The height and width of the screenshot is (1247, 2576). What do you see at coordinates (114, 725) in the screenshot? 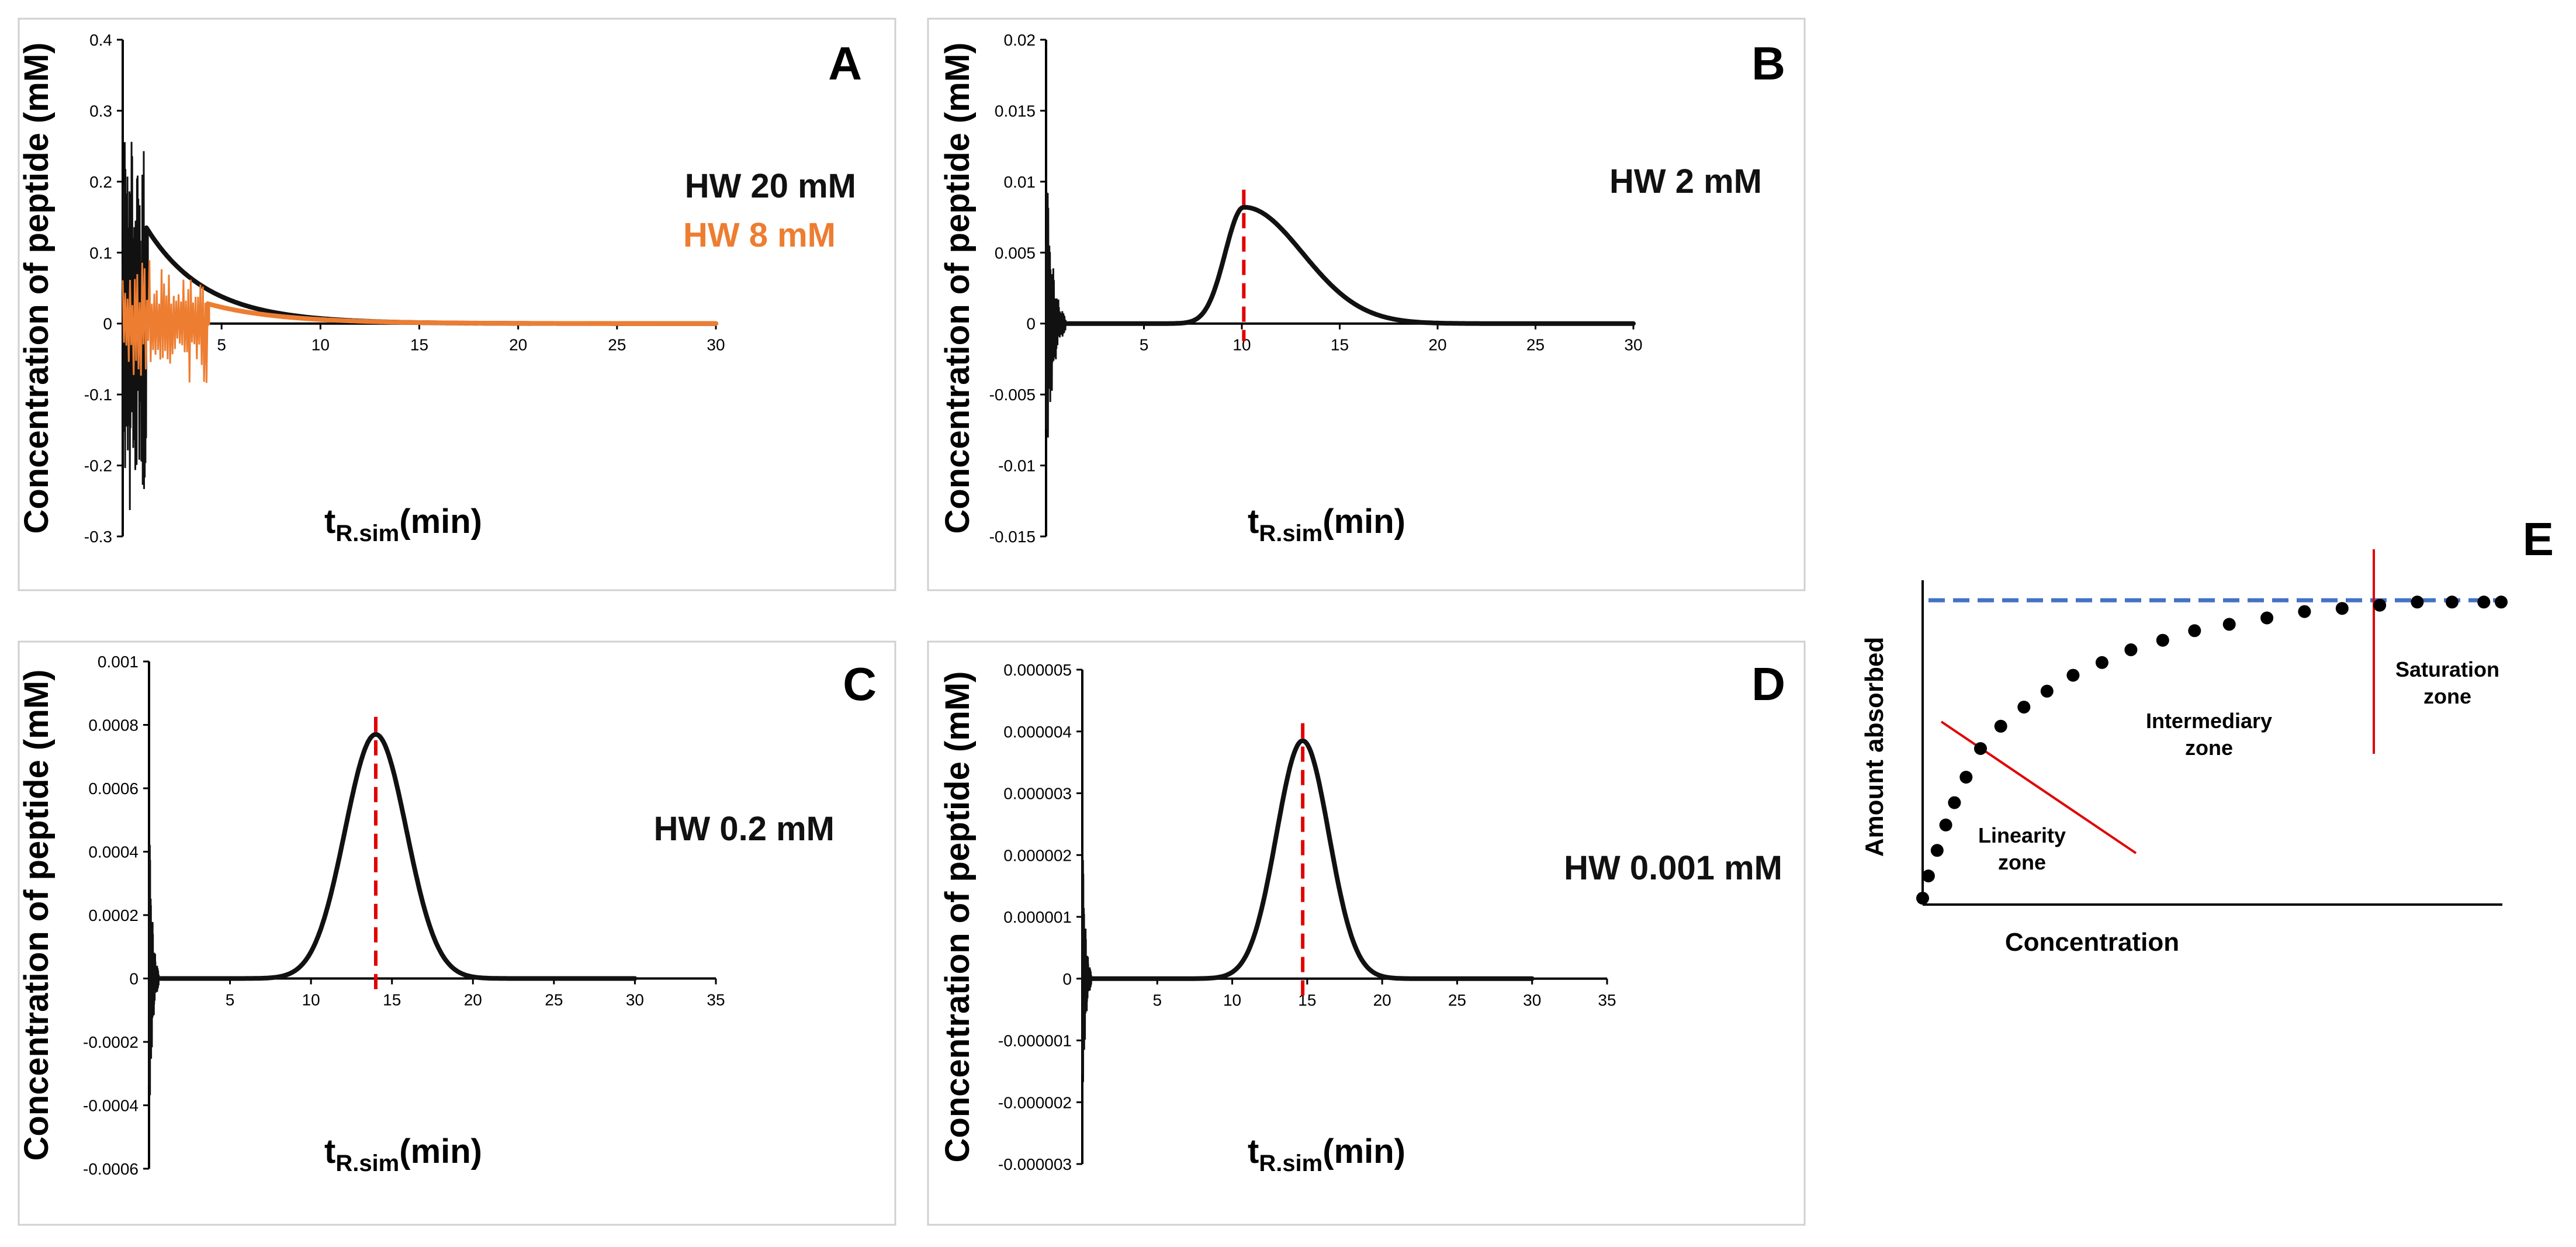
I see `y-tick-label: 0.0008` at bounding box center [114, 725].